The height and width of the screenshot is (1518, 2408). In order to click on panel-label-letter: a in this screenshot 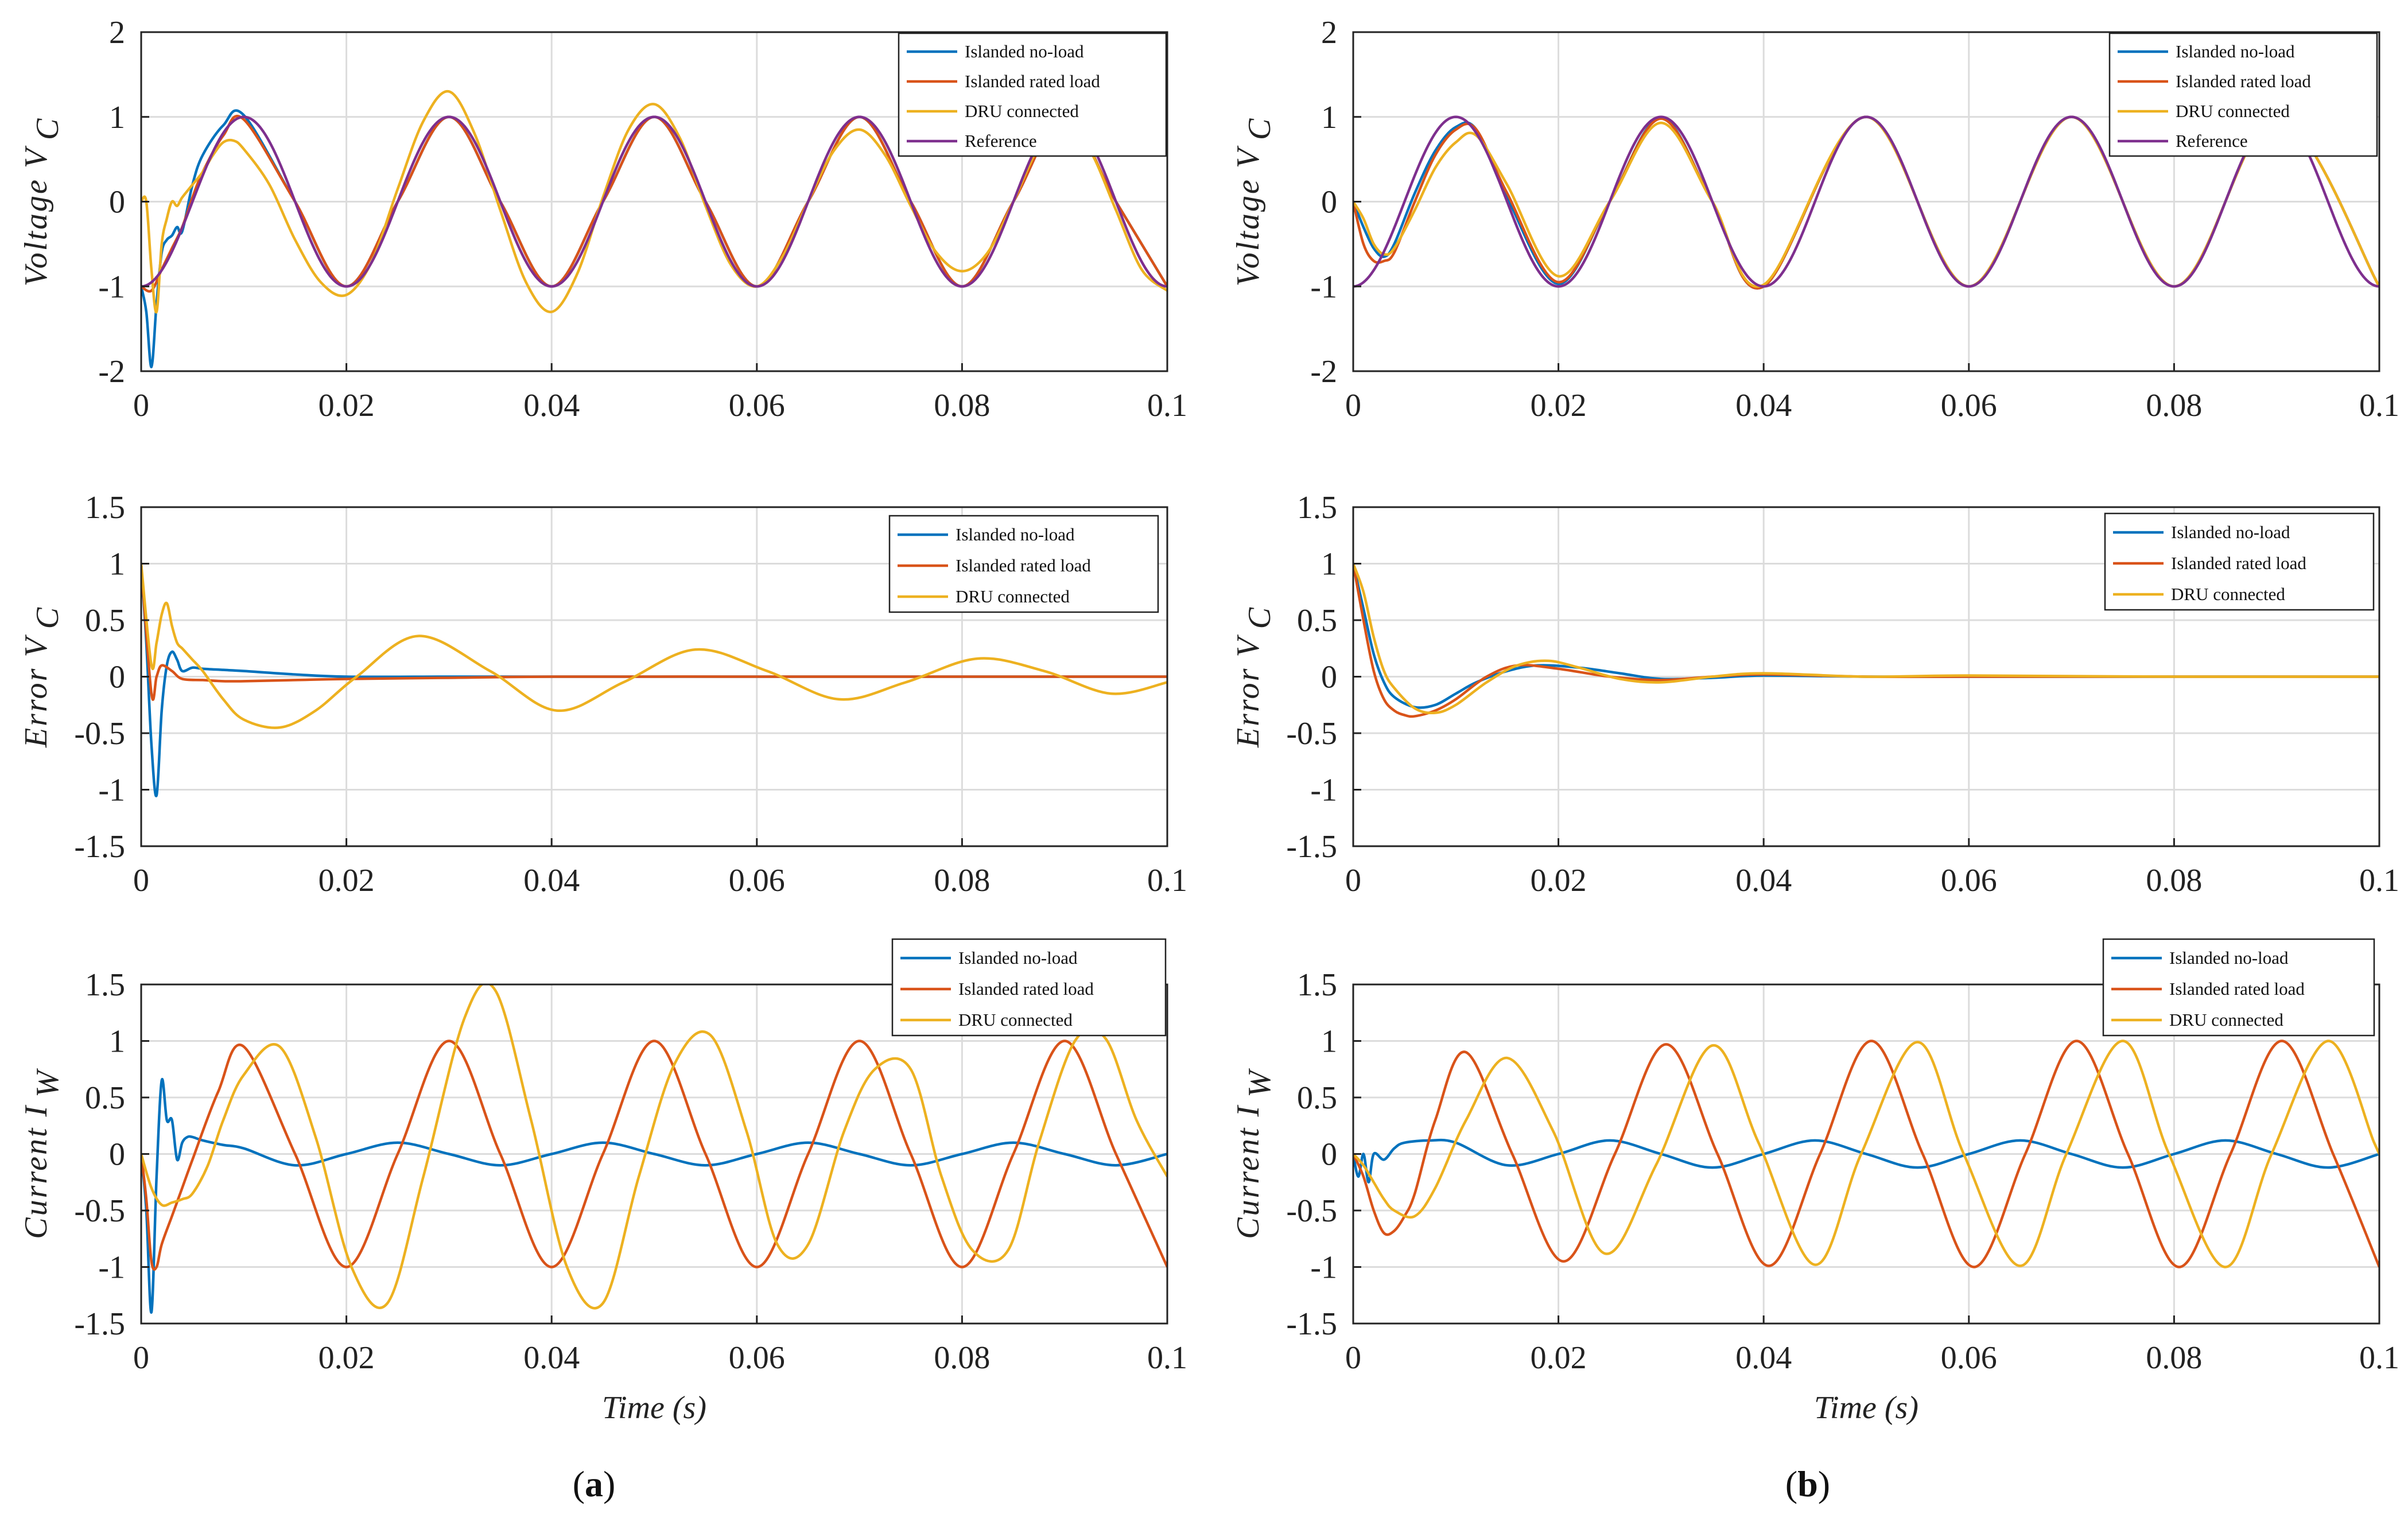, I will do `click(594, 1483)`.